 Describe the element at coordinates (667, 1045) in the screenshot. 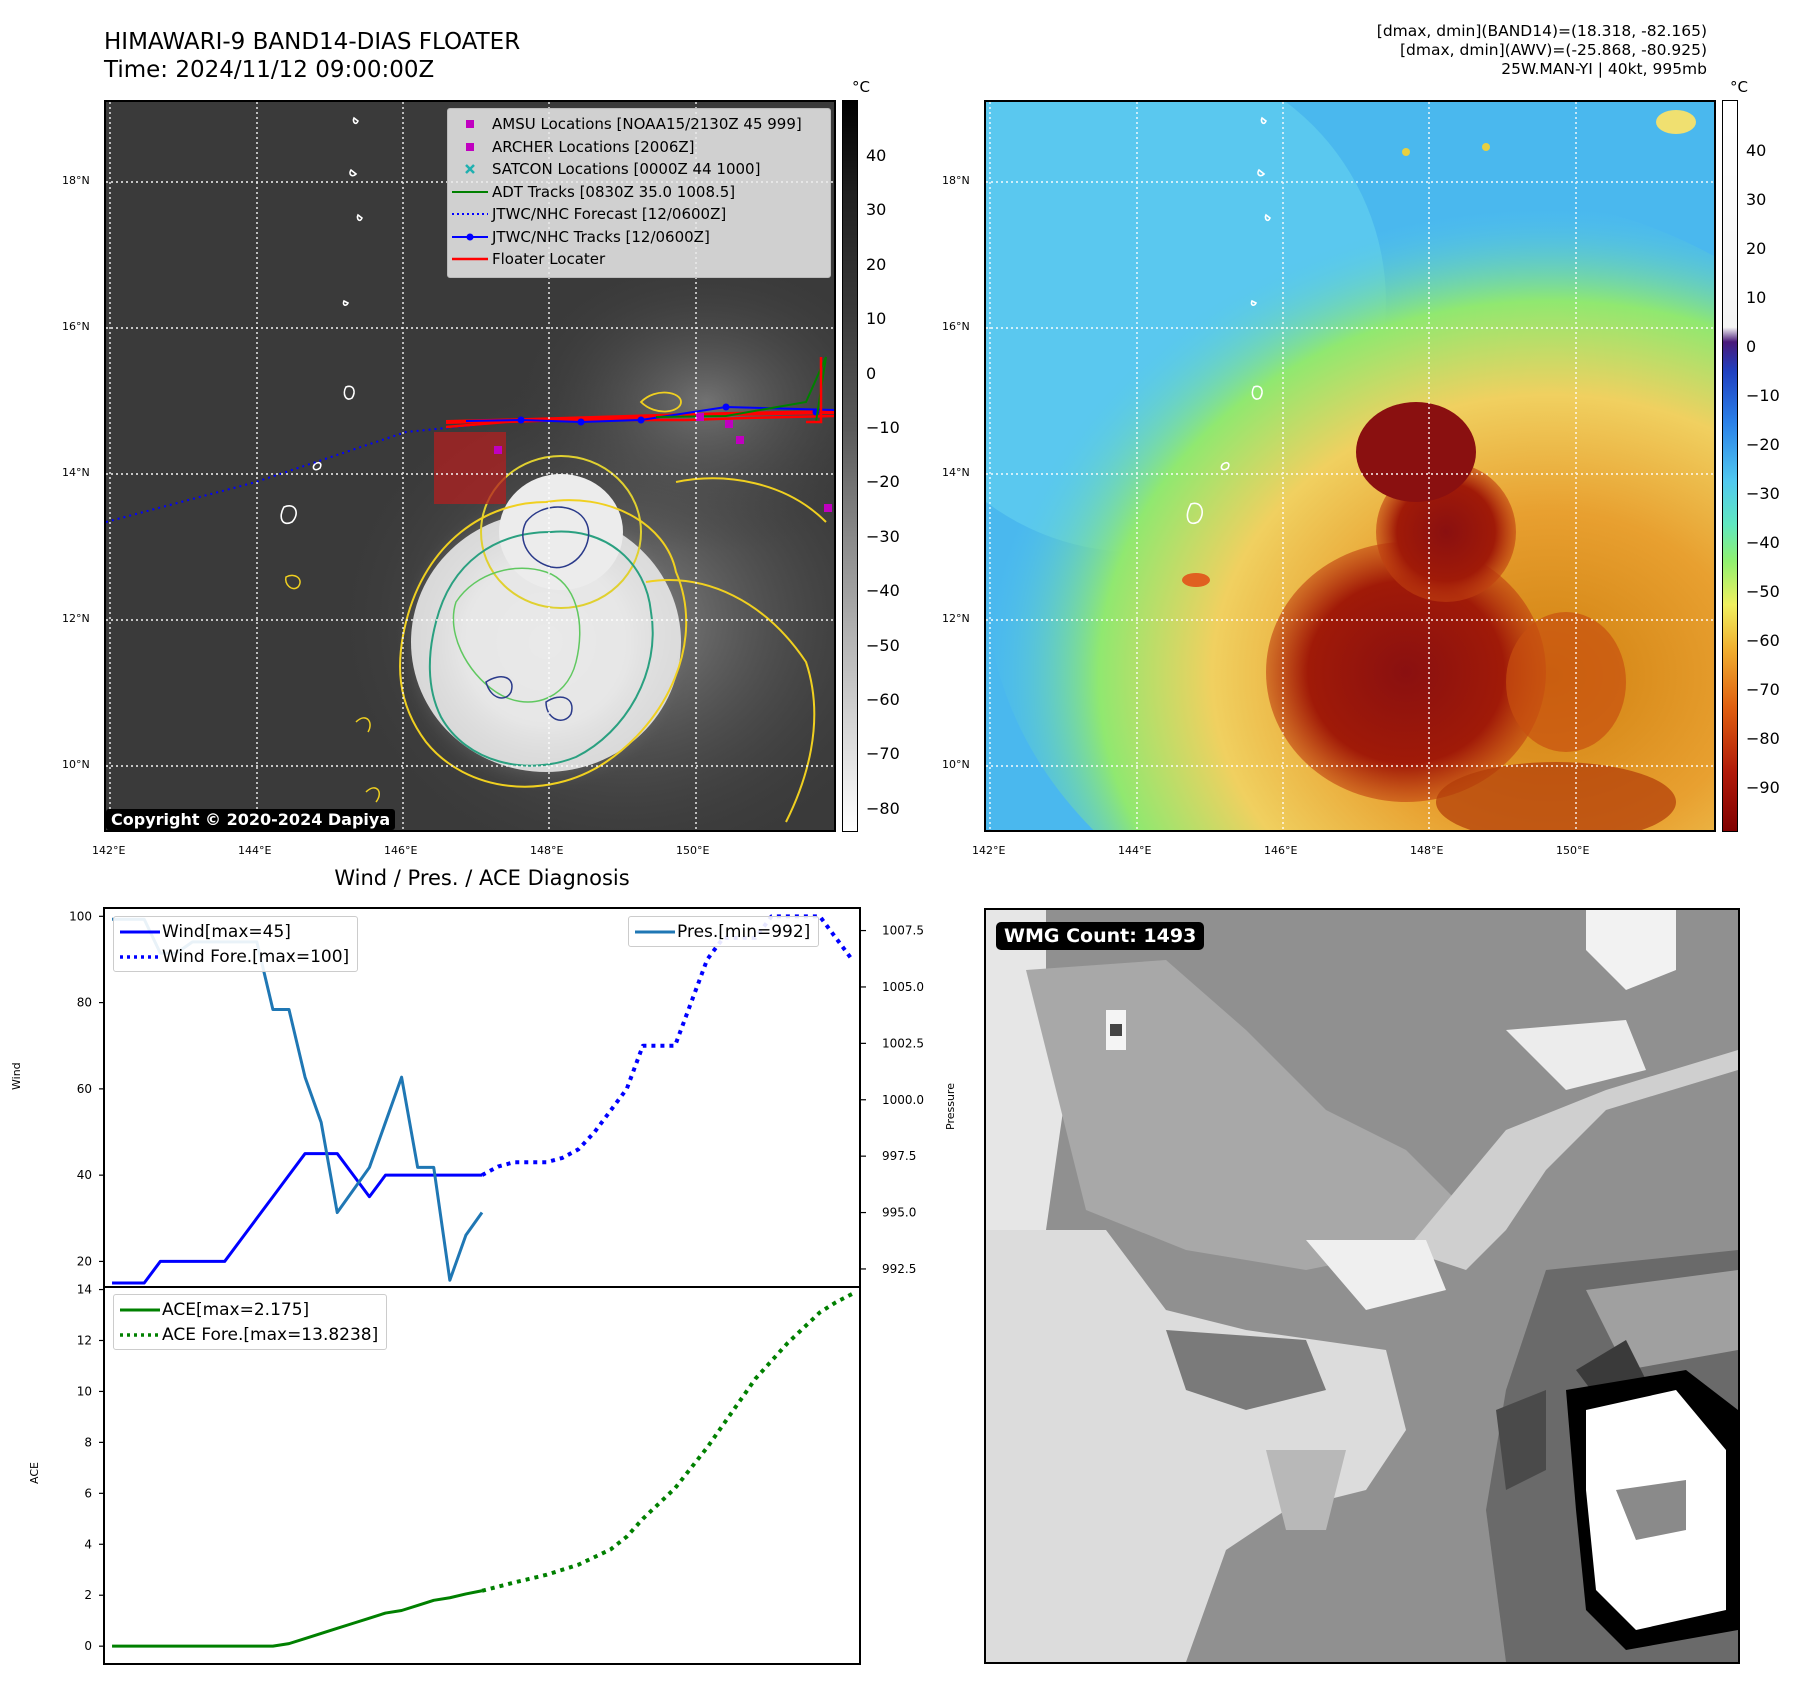

I see `wind-forecast-series-line` at that location.